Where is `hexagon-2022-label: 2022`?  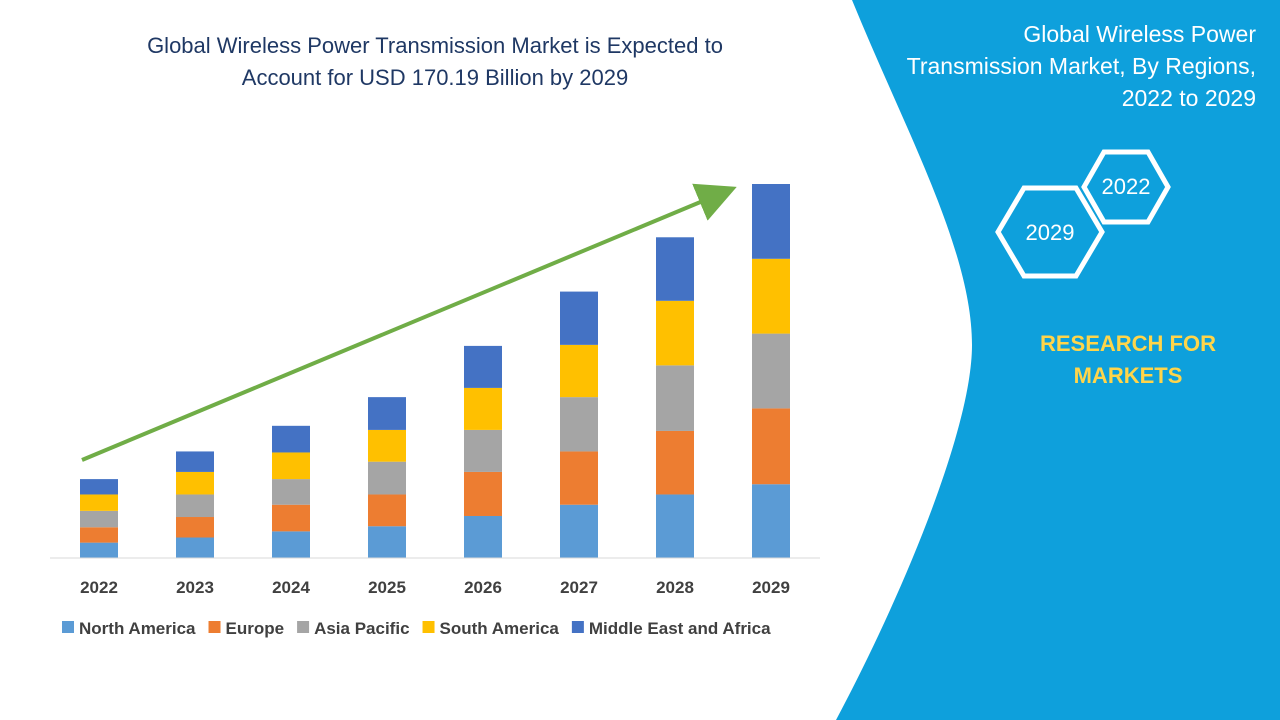 hexagon-2022-label: 2022 is located at coordinates (1126, 186).